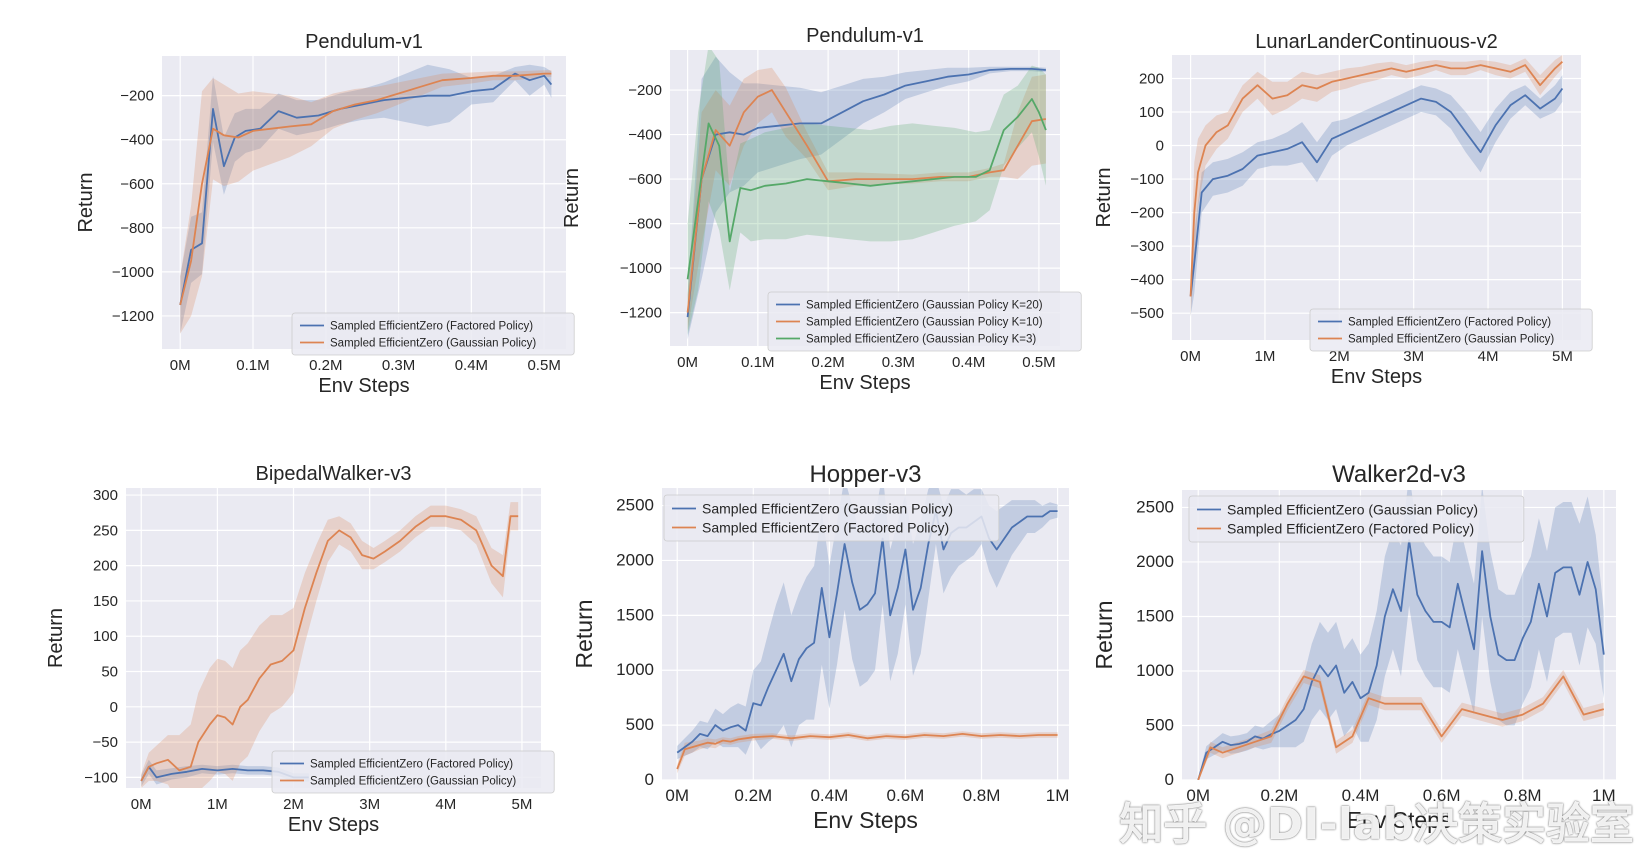 This screenshot has width=1652, height=862. What do you see at coordinates (866, 189) in the screenshot?
I see `series-line-green` at bounding box center [866, 189].